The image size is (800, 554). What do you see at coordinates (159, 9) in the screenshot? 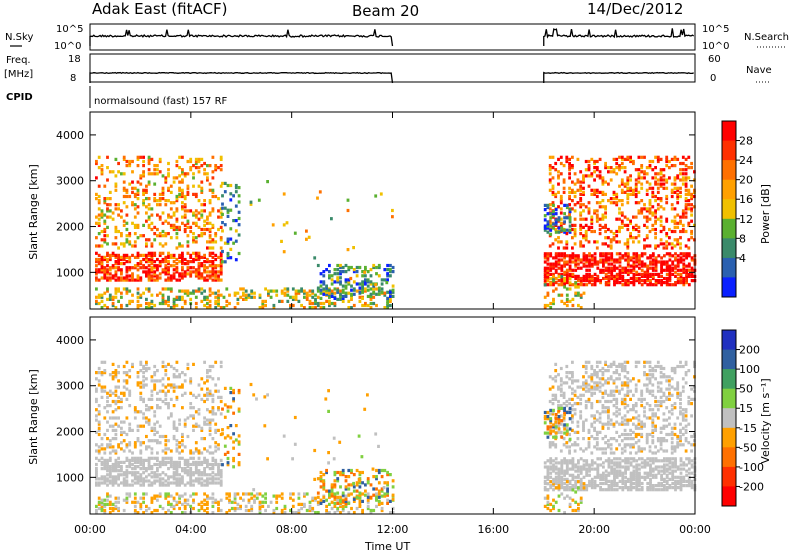
I see `station-title: Adak East (fitACF)` at bounding box center [159, 9].